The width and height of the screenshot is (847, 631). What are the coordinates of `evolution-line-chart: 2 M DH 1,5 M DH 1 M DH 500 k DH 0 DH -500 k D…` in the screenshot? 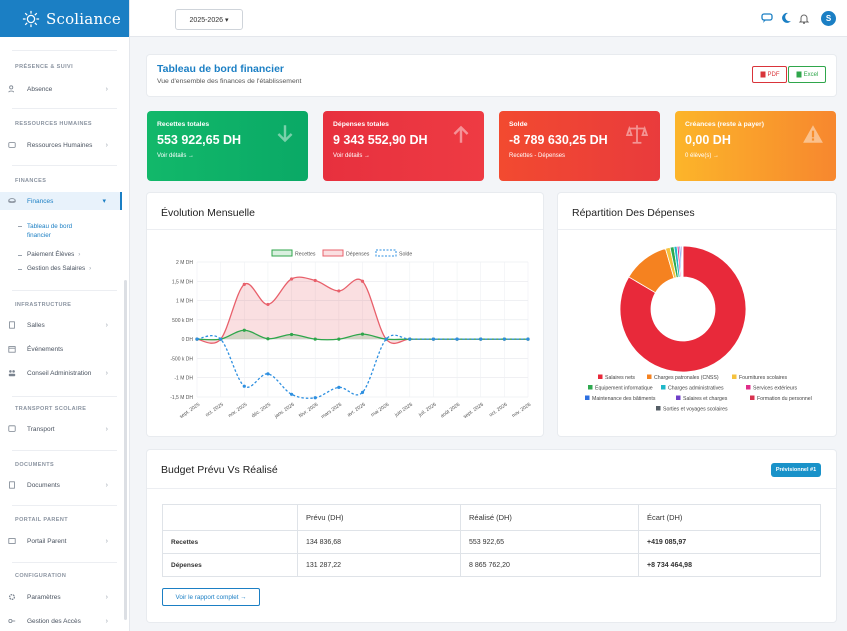 It's located at (351, 335).